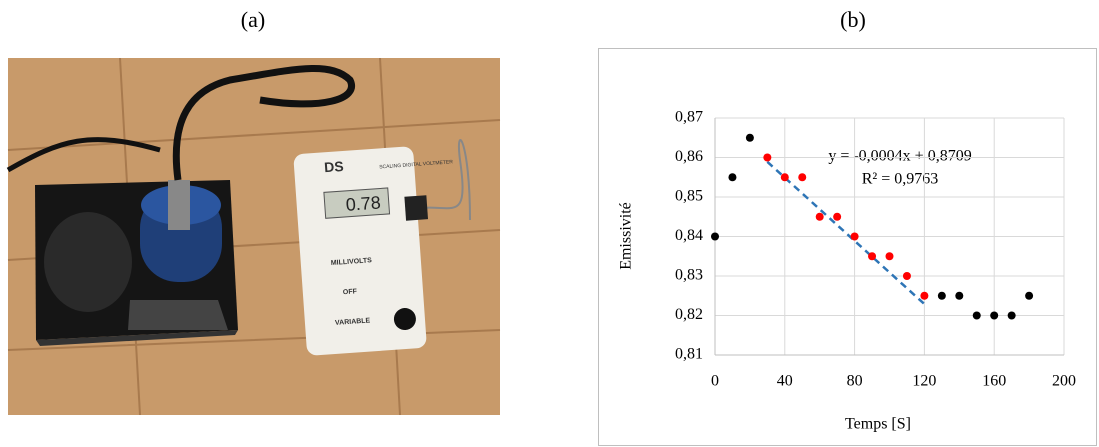  I want to click on r-squared: R² = 0,9763, so click(900, 179).